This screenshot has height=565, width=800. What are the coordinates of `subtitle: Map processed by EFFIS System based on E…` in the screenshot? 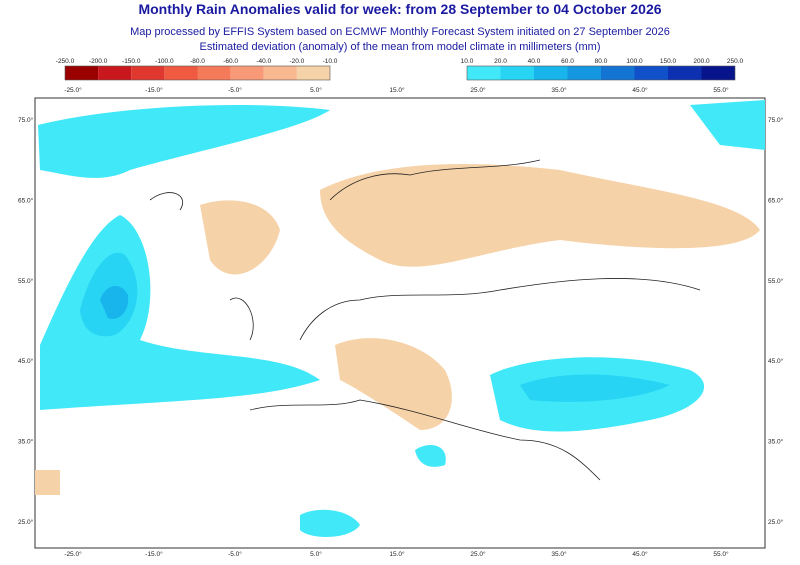 It's located at (400, 32).